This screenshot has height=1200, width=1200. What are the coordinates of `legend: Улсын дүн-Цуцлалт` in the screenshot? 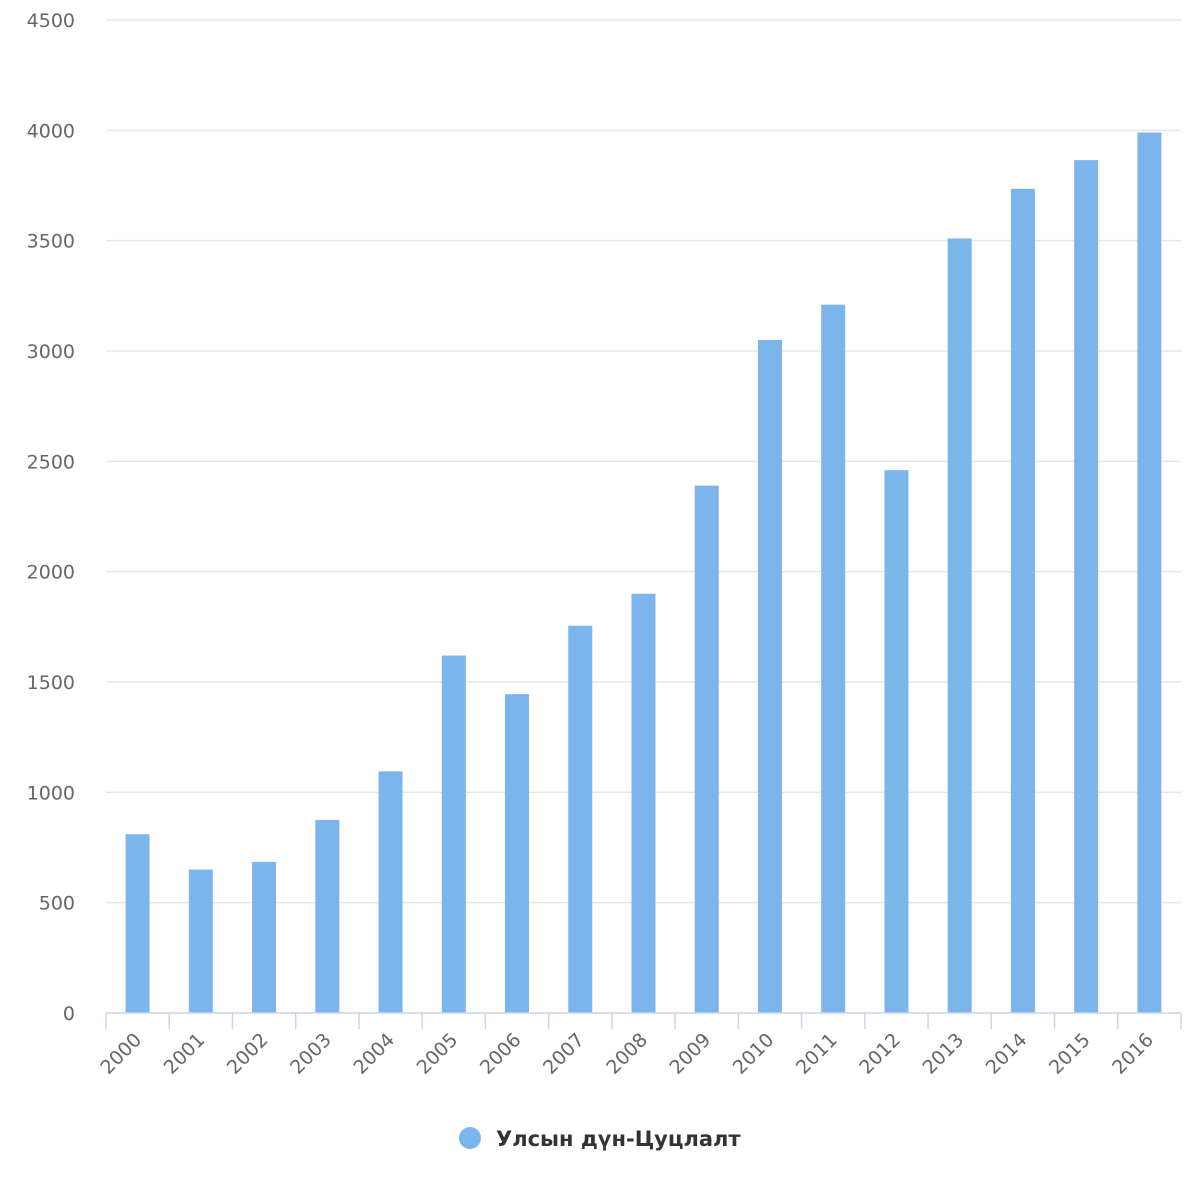 It's located at (600, 1139).